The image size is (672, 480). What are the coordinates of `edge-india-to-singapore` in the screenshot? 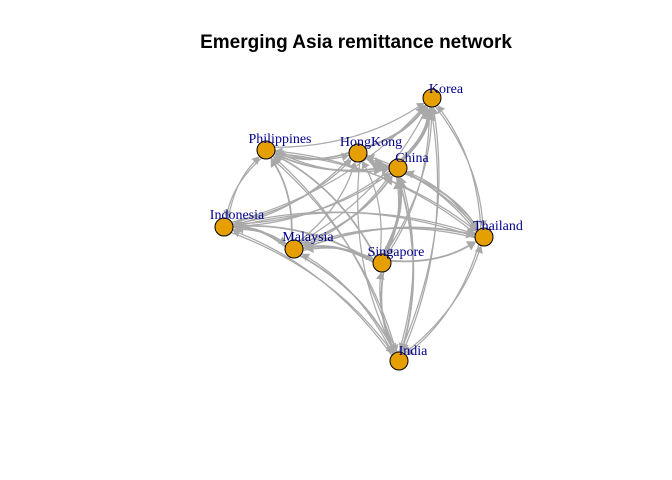 It's located at (387, 312).